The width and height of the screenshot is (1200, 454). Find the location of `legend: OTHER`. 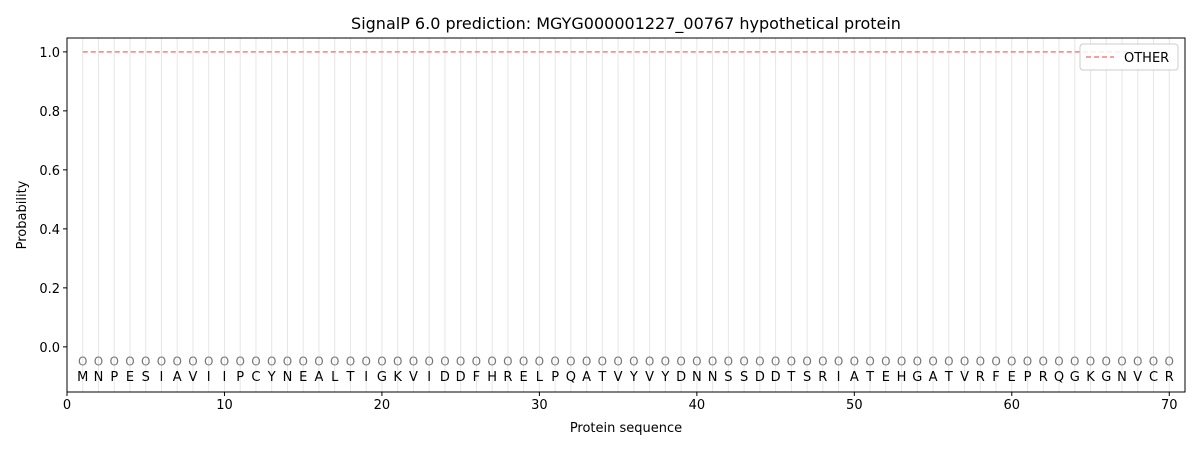

legend: OTHER is located at coordinates (1129, 57).